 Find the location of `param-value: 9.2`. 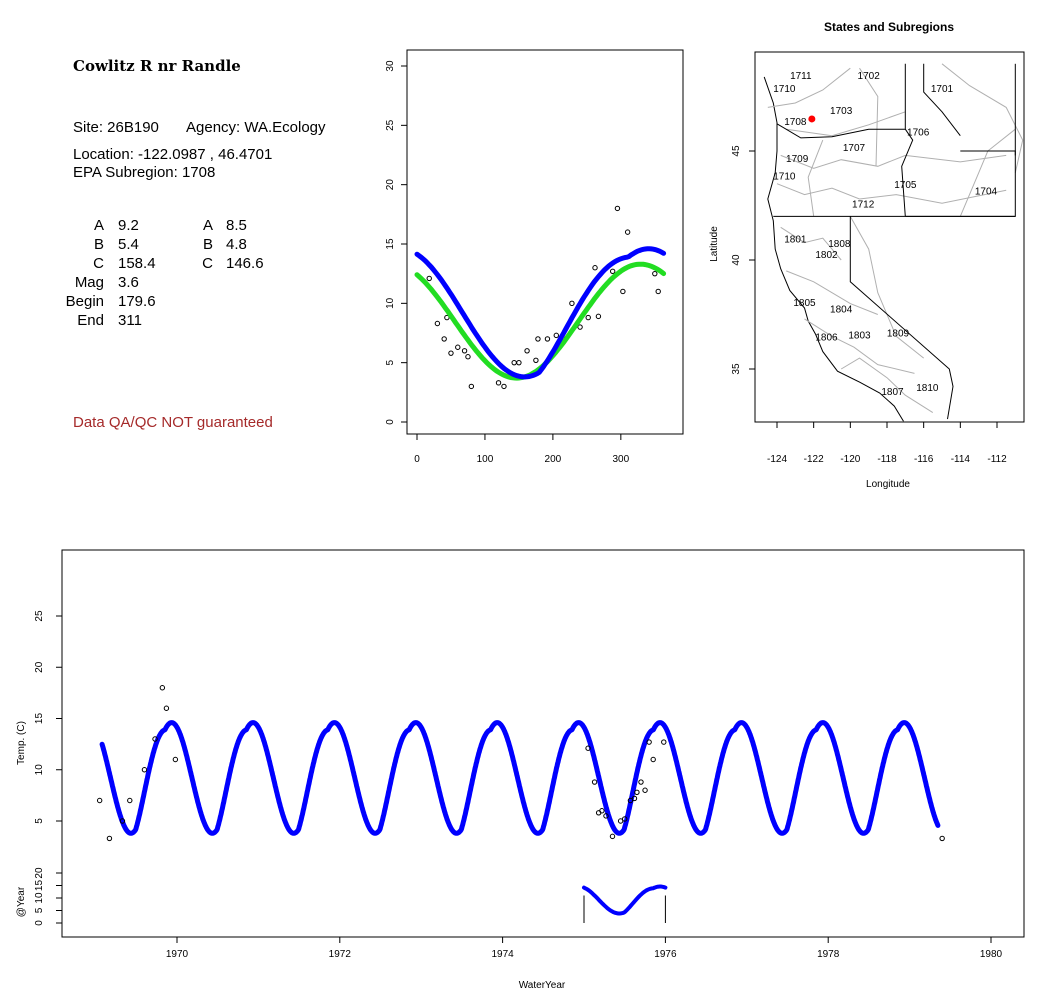

param-value: 9.2 is located at coordinates (128, 225).